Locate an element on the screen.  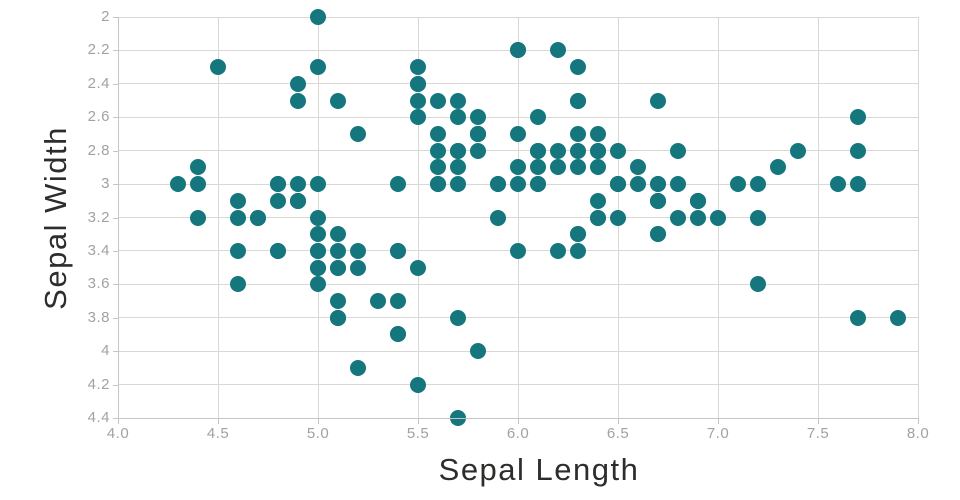
y-tick-label: 2.8 is located at coordinates (98, 150).